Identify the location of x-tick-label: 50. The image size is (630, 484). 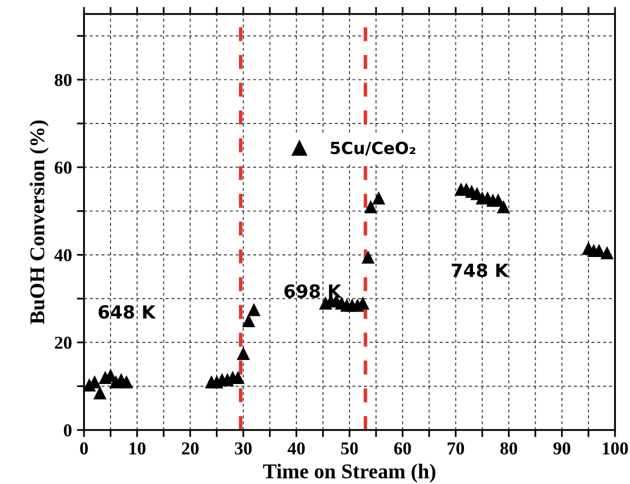
(349, 448).